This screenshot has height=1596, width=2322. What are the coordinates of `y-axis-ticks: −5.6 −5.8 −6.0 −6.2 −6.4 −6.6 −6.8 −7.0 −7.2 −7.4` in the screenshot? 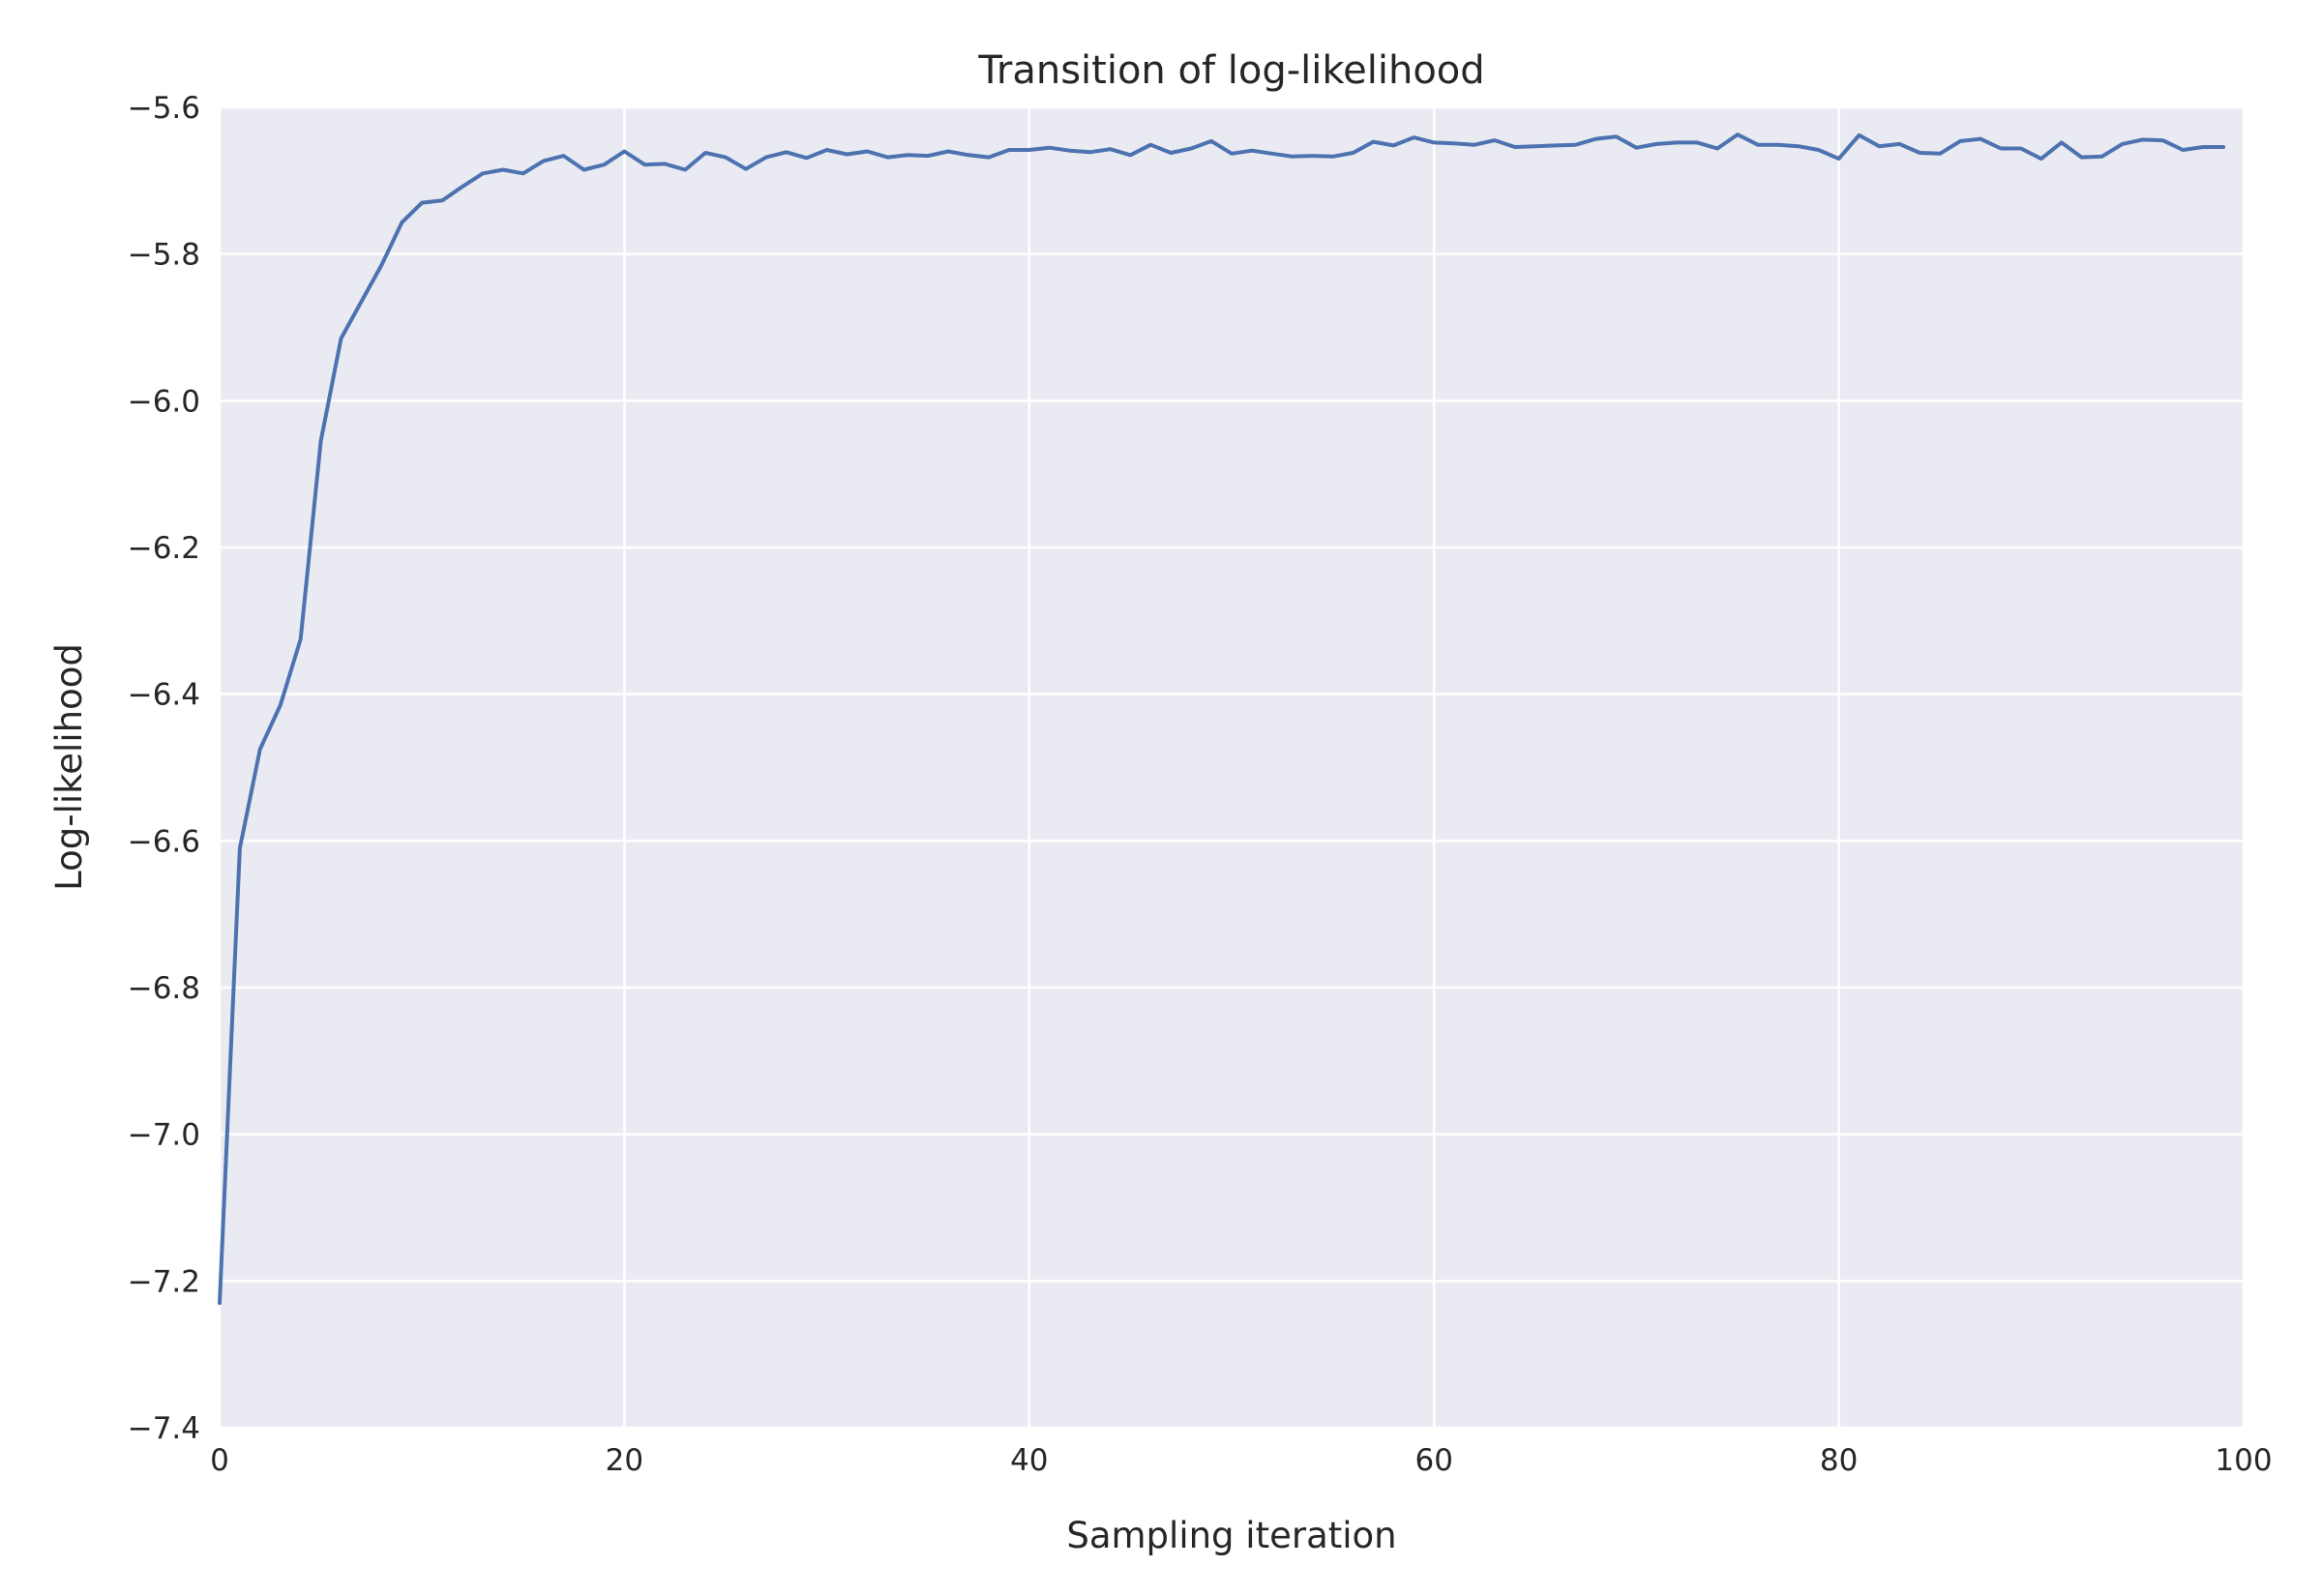 It's located at (164, 768).